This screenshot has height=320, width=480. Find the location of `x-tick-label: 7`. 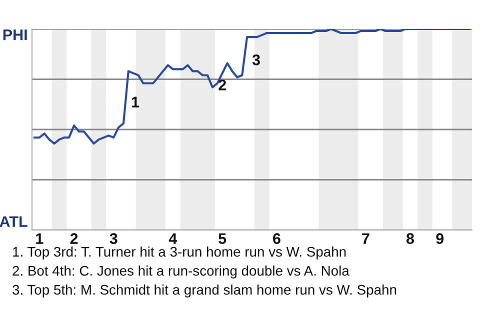

x-tick-label: 7 is located at coordinates (366, 238).